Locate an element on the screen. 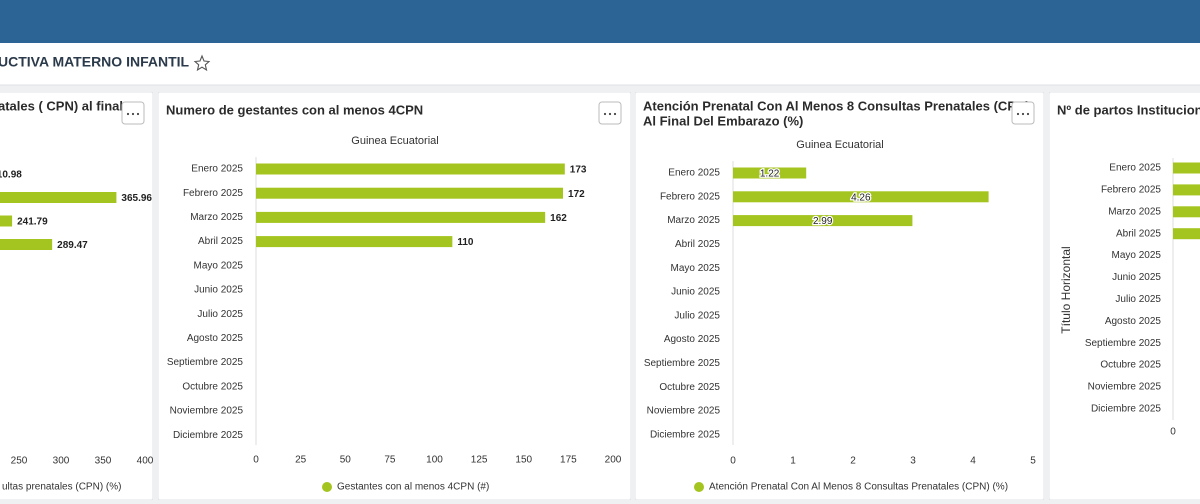 The width and height of the screenshot is (1200, 504). x-tick-label: 250 is located at coordinates (19, 461).